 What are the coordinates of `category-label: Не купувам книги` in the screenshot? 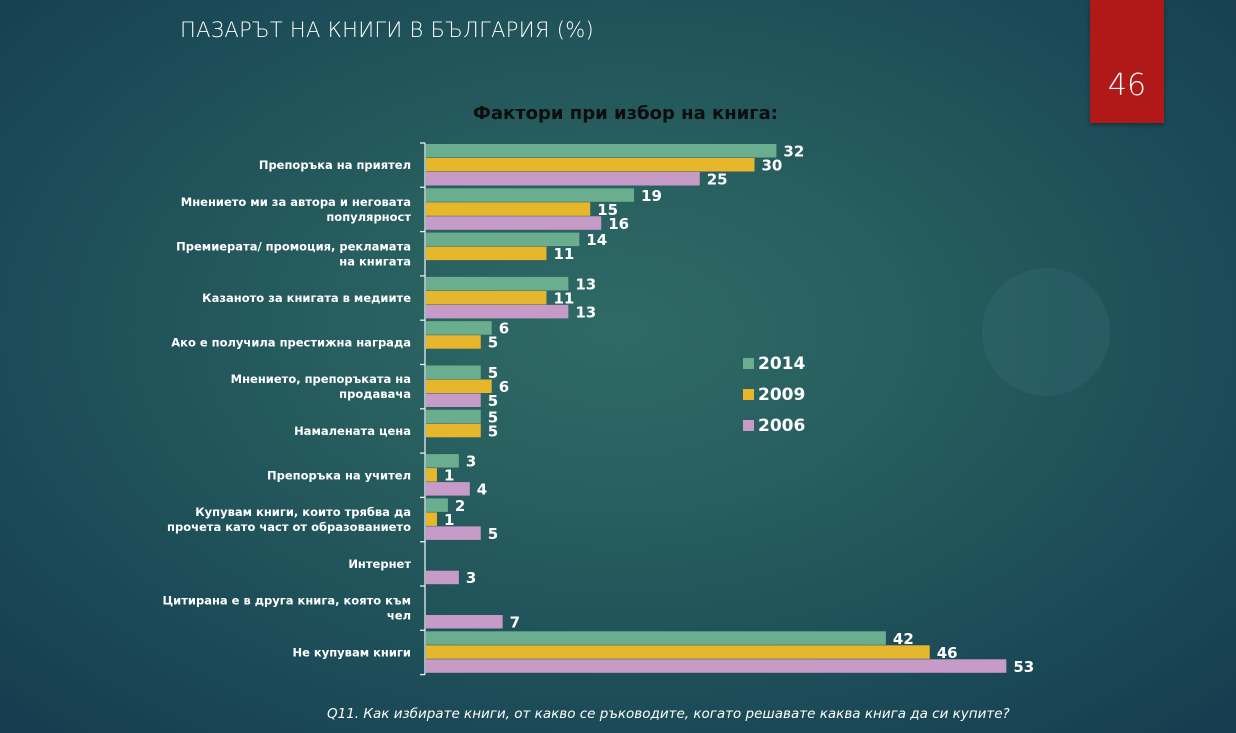 It's located at (352, 652).